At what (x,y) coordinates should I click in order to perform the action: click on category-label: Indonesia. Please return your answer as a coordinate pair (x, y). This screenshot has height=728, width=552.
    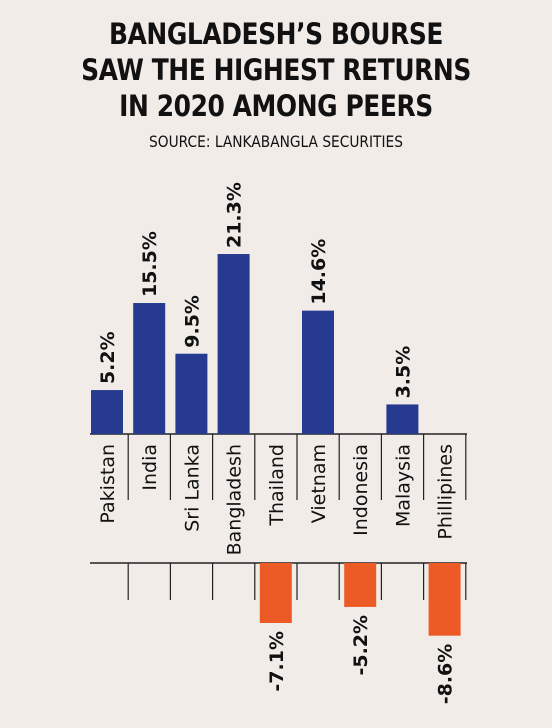
    Looking at the image, I should click on (361, 490).